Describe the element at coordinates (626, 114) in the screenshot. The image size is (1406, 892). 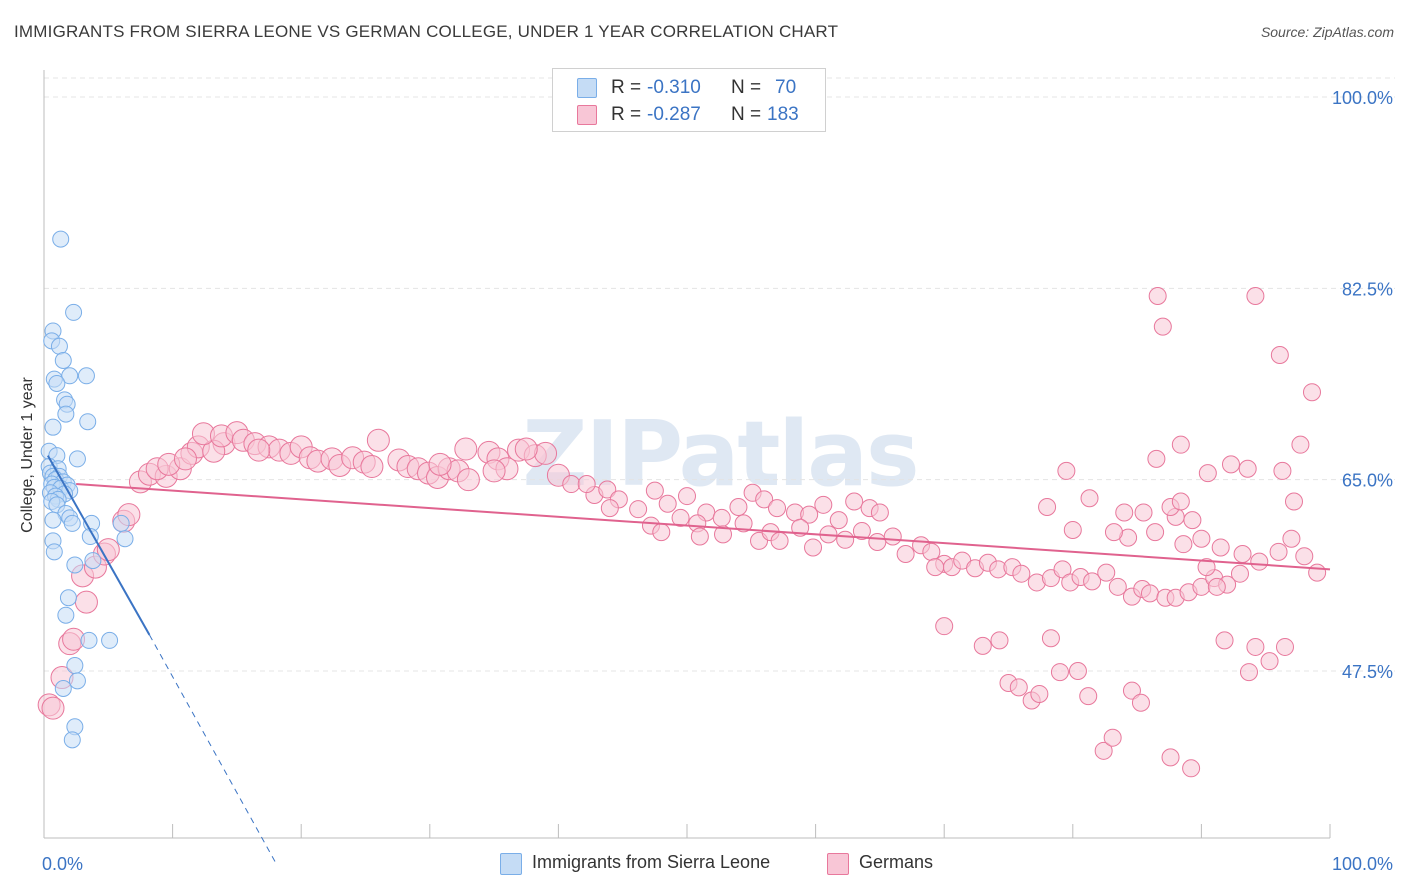
I see `legend-r-label: R =` at that location.